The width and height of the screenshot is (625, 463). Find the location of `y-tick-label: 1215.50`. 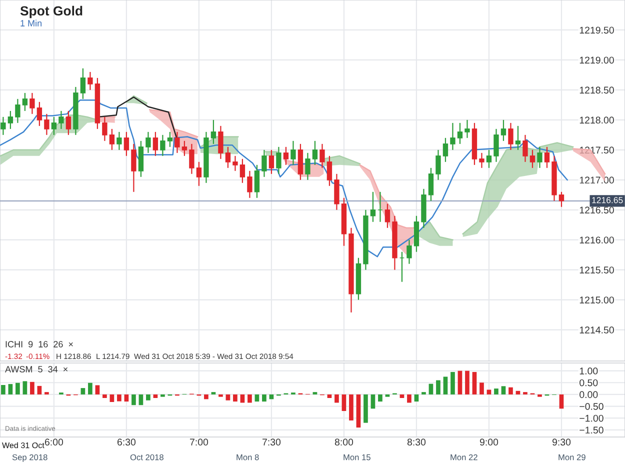

y-tick-label: 1215.50 is located at coordinates (597, 270).